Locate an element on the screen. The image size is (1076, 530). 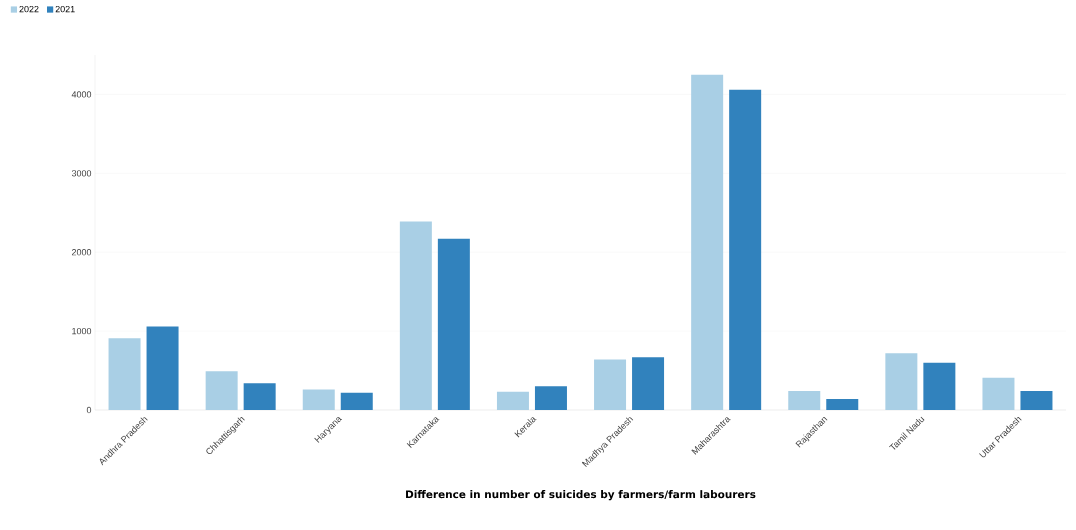
y-tick-label: 4000 is located at coordinates (81, 94).